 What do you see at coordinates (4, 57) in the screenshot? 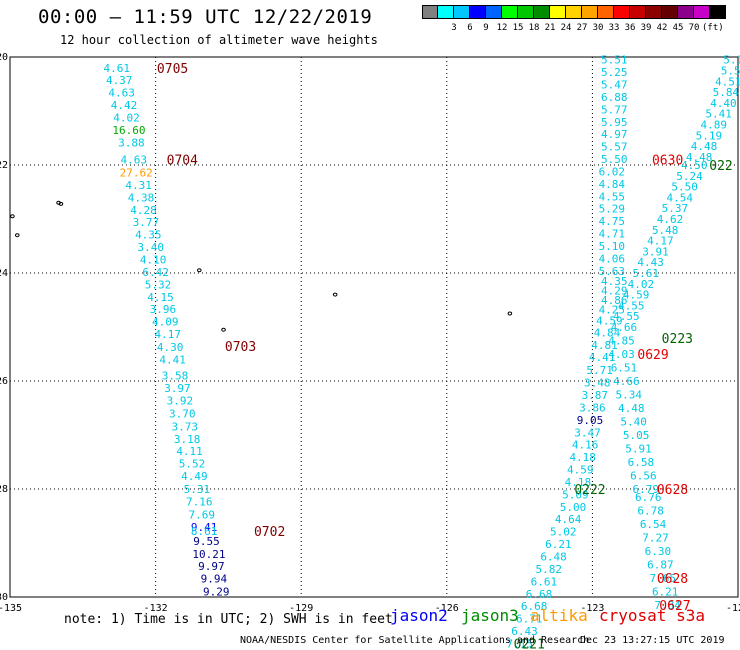
I see `lat-tick-label: -20` at bounding box center [4, 57].